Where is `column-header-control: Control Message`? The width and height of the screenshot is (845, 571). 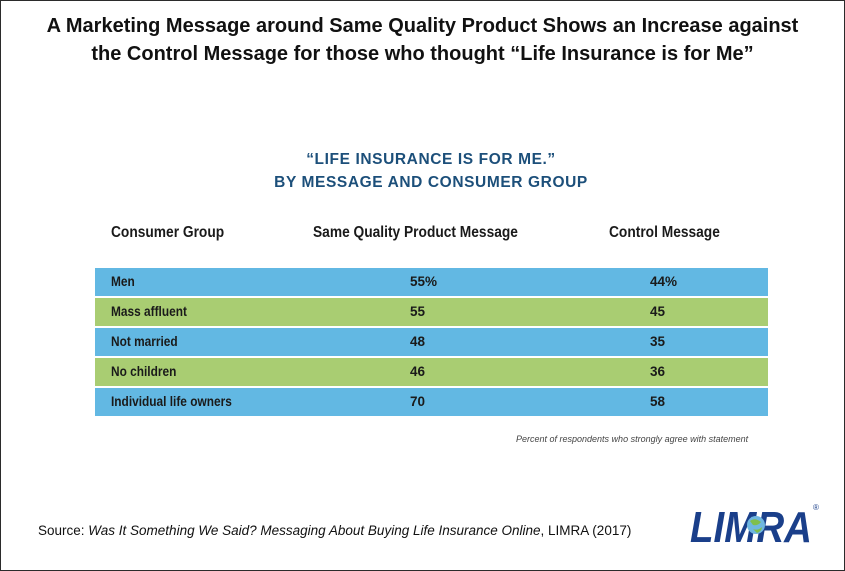
column-header-control: Control Message is located at coordinates (664, 232).